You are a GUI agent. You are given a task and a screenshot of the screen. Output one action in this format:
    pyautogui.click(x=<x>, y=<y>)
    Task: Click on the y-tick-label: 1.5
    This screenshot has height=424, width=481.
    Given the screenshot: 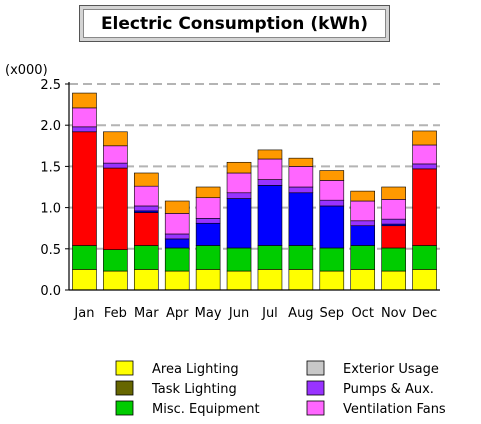 What is the action you would take?
    pyautogui.click(x=50, y=167)
    